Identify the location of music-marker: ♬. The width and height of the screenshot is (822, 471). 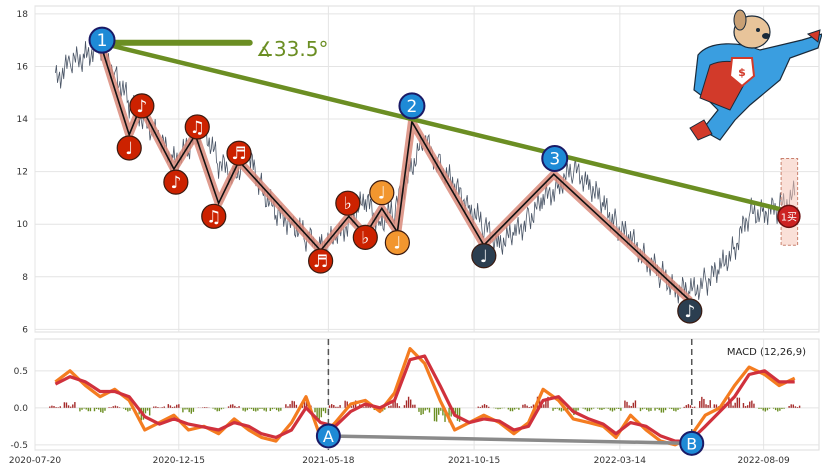
(239, 153).